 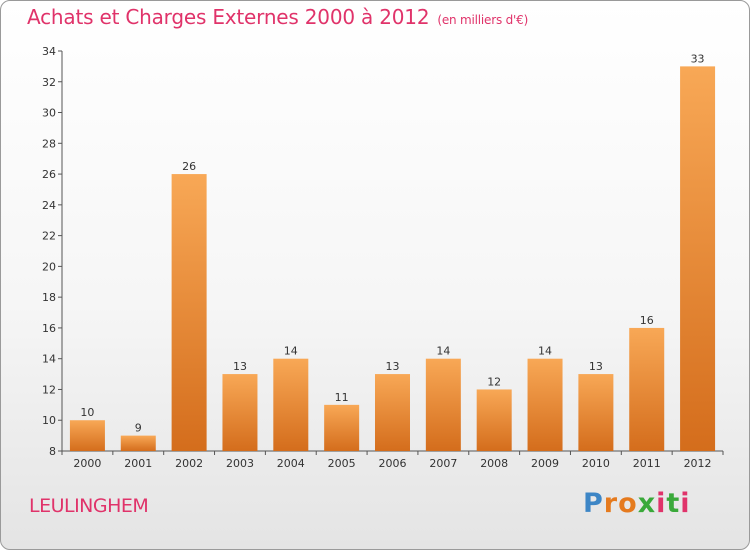 What do you see at coordinates (647, 320) in the screenshot?
I see `data-label: 16` at bounding box center [647, 320].